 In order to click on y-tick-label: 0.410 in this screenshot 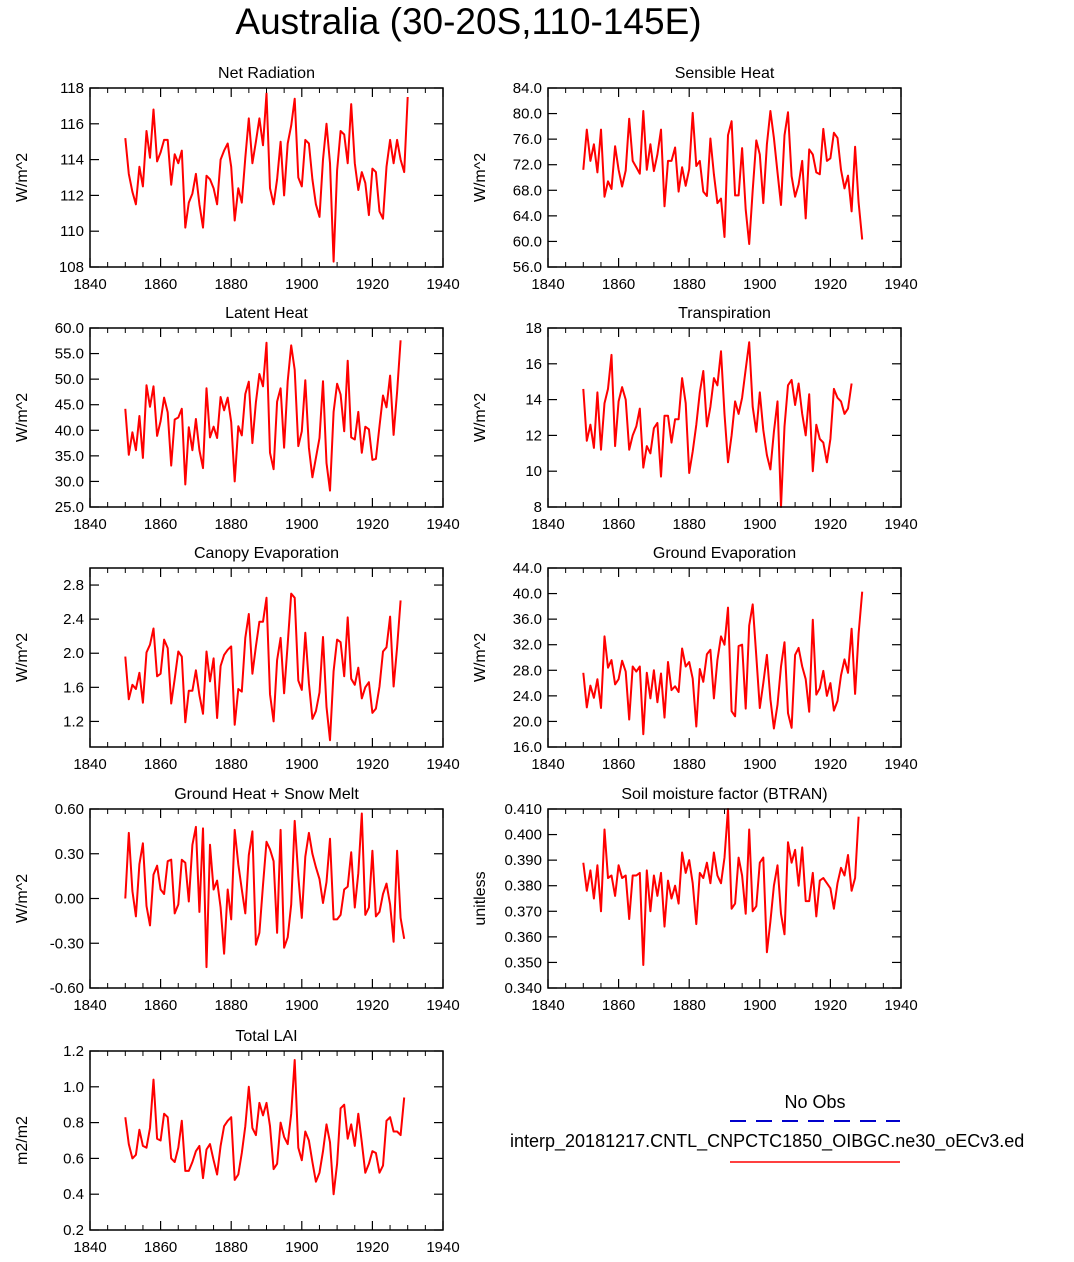, I will do `click(523, 809)`.